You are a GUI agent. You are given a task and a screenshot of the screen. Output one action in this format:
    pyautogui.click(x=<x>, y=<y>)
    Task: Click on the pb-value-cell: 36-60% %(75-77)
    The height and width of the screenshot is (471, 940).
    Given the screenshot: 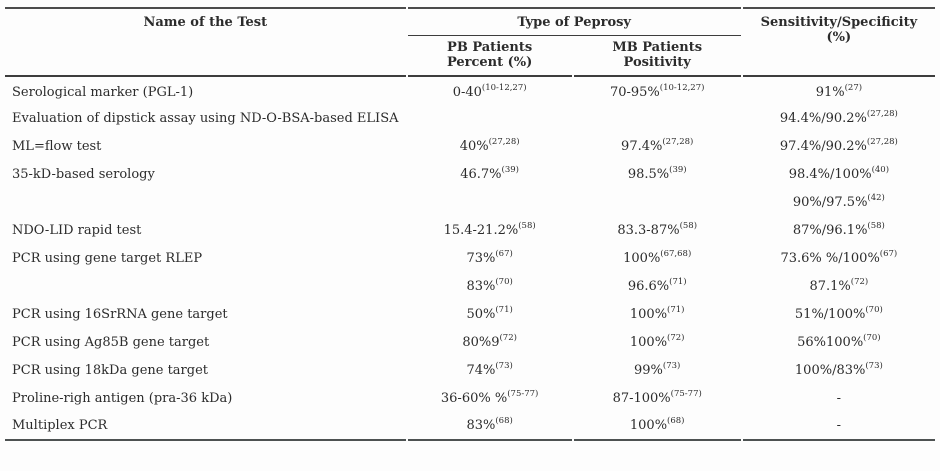 What is the action you would take?
    pyautogui.click(x=490, y=399)
    